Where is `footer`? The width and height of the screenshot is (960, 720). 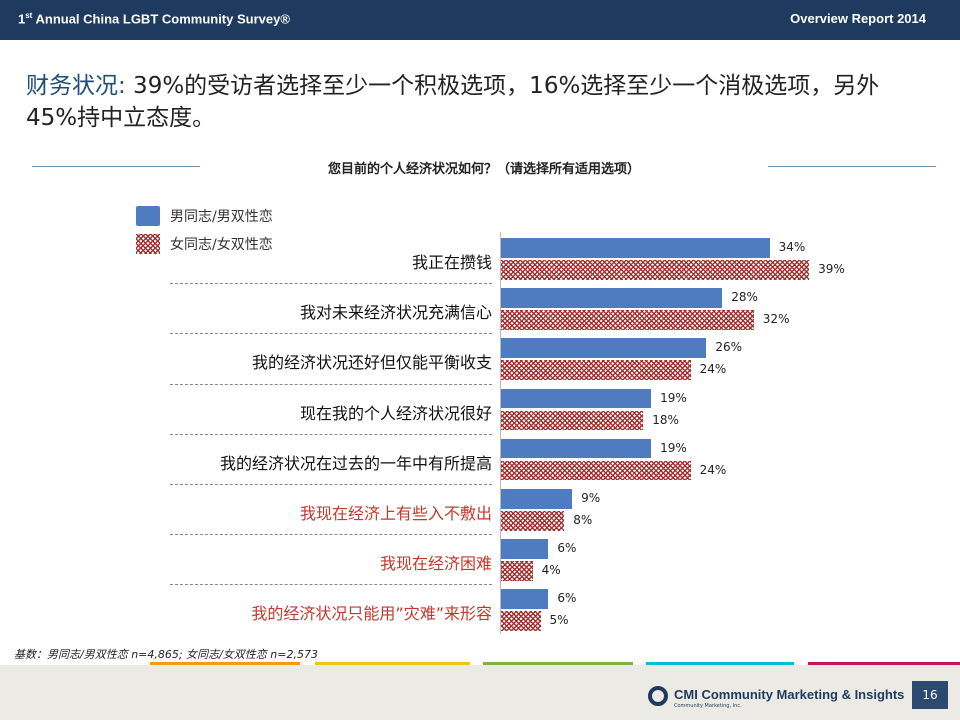 footer is located at coordinates (480, 692).